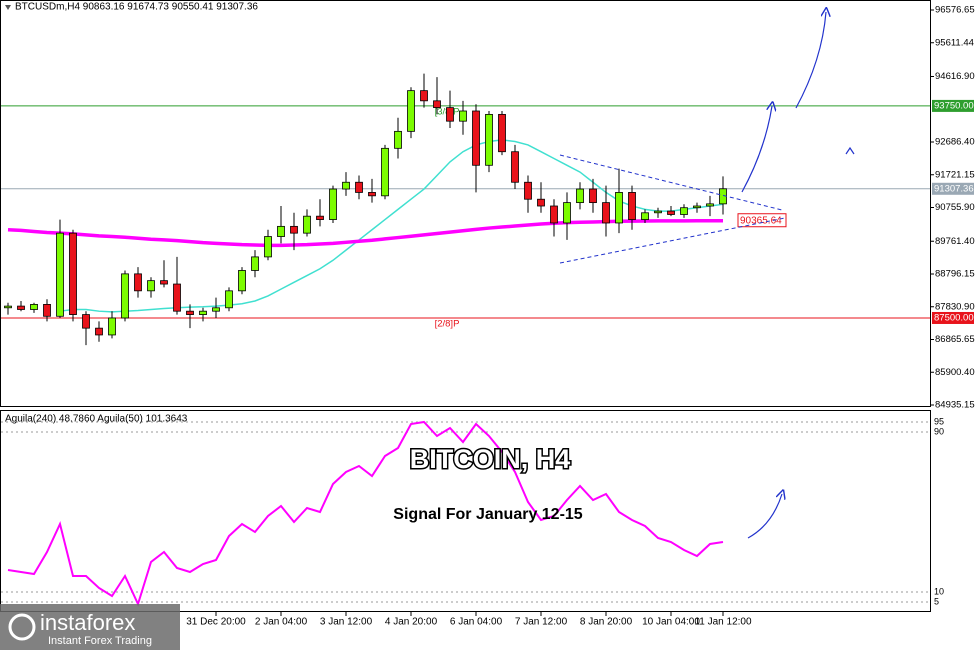 This screenshot has width=976, height=650. I want to click on y-tick-label: 85900.40, so click(955, 372).